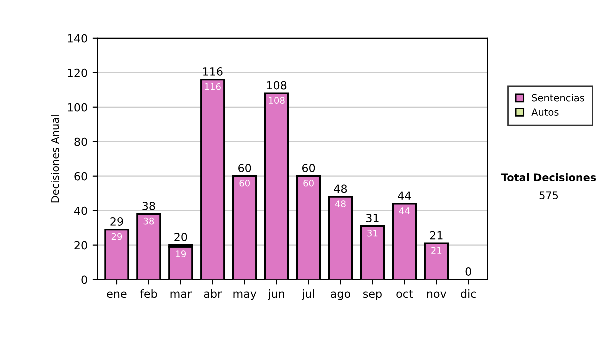 The height and width of the screenshot is (340, 600). What do you see at coordinates (558, 98) in the screenshot?
I see `legend-label: Sentencias` at bounding box center [558, 98].